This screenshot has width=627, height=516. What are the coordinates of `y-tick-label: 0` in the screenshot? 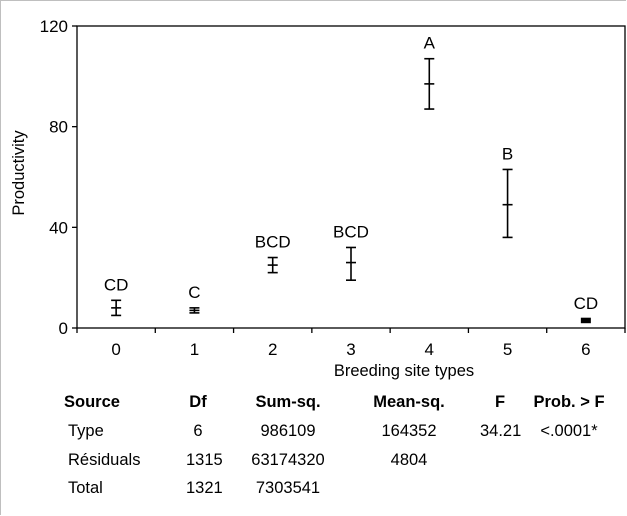 It's located at (63, 328).